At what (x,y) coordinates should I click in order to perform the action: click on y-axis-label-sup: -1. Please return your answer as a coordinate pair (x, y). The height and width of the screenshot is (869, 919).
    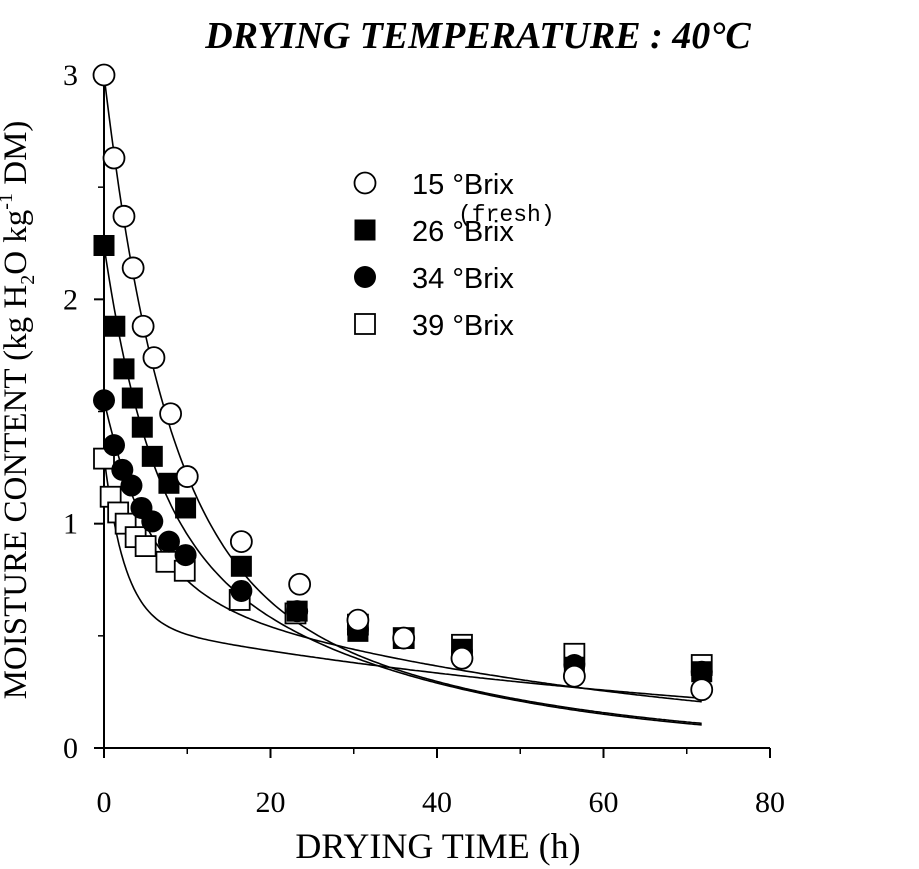
    Looking at the image, I should click on (8, 201).